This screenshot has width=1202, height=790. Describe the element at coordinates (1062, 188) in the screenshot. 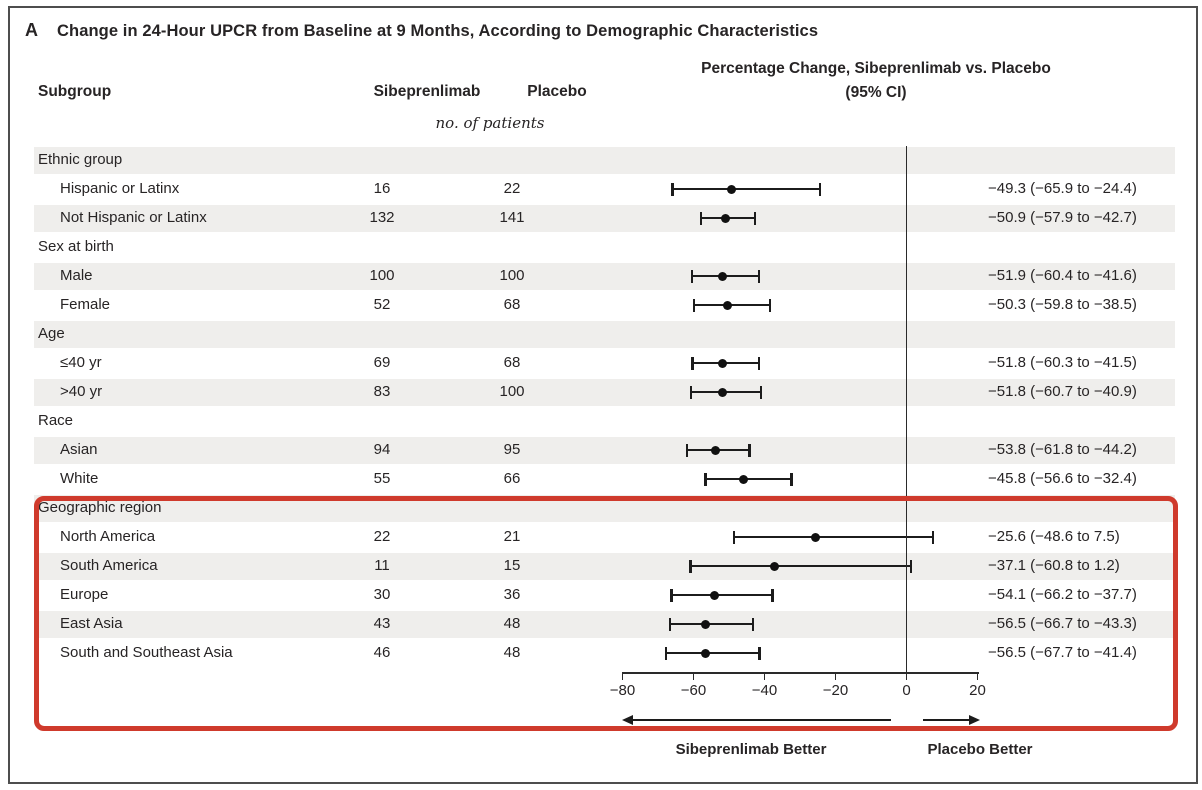

I see `estimate-ci-text: −49.3 (−65.9 to −24.4)` at that location.